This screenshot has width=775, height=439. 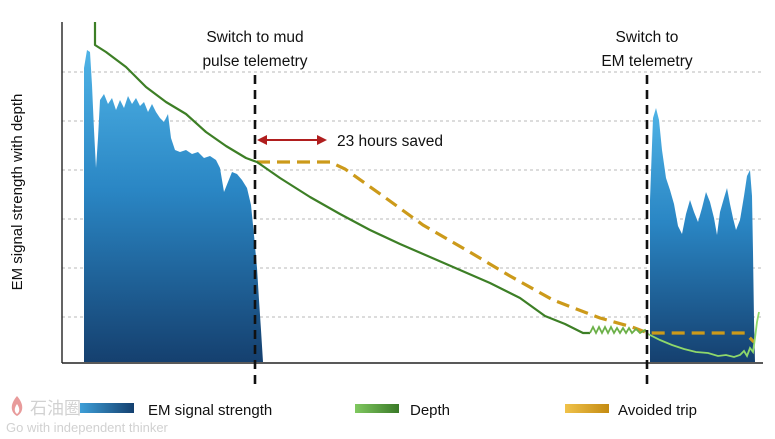 What do you see at coordinates (254, 37) in the screenshot?
I see `switch-mud-label-line1: Switch to mud` at bounding box center [254, 37].